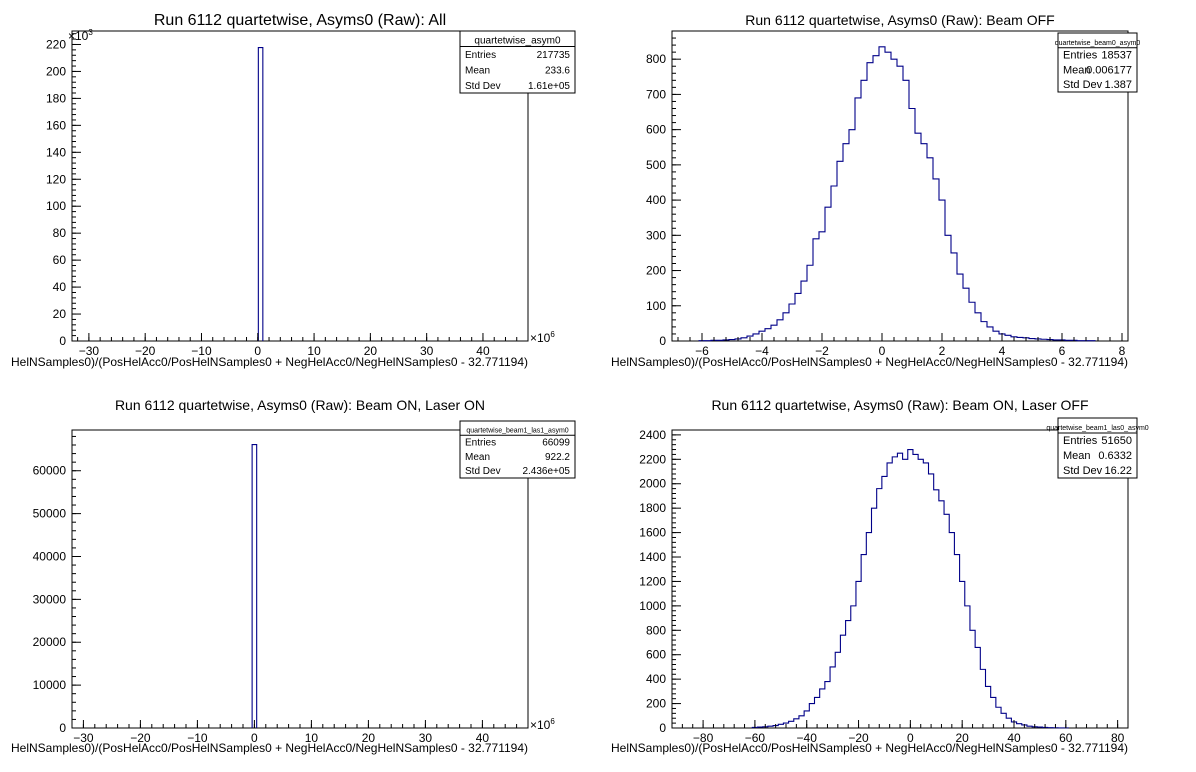  What do you see at coordinates (762, 351) in the screenshot?
I see `x-tick-label: −4` at bounding box center [762, 351].